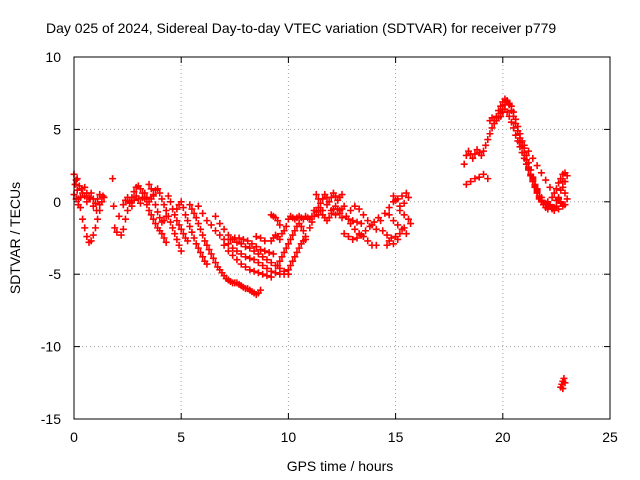 This screenshot has height=480, width=640. I want to click on y-axis-label: SDTVAR / TECUs, so click(15, 238).